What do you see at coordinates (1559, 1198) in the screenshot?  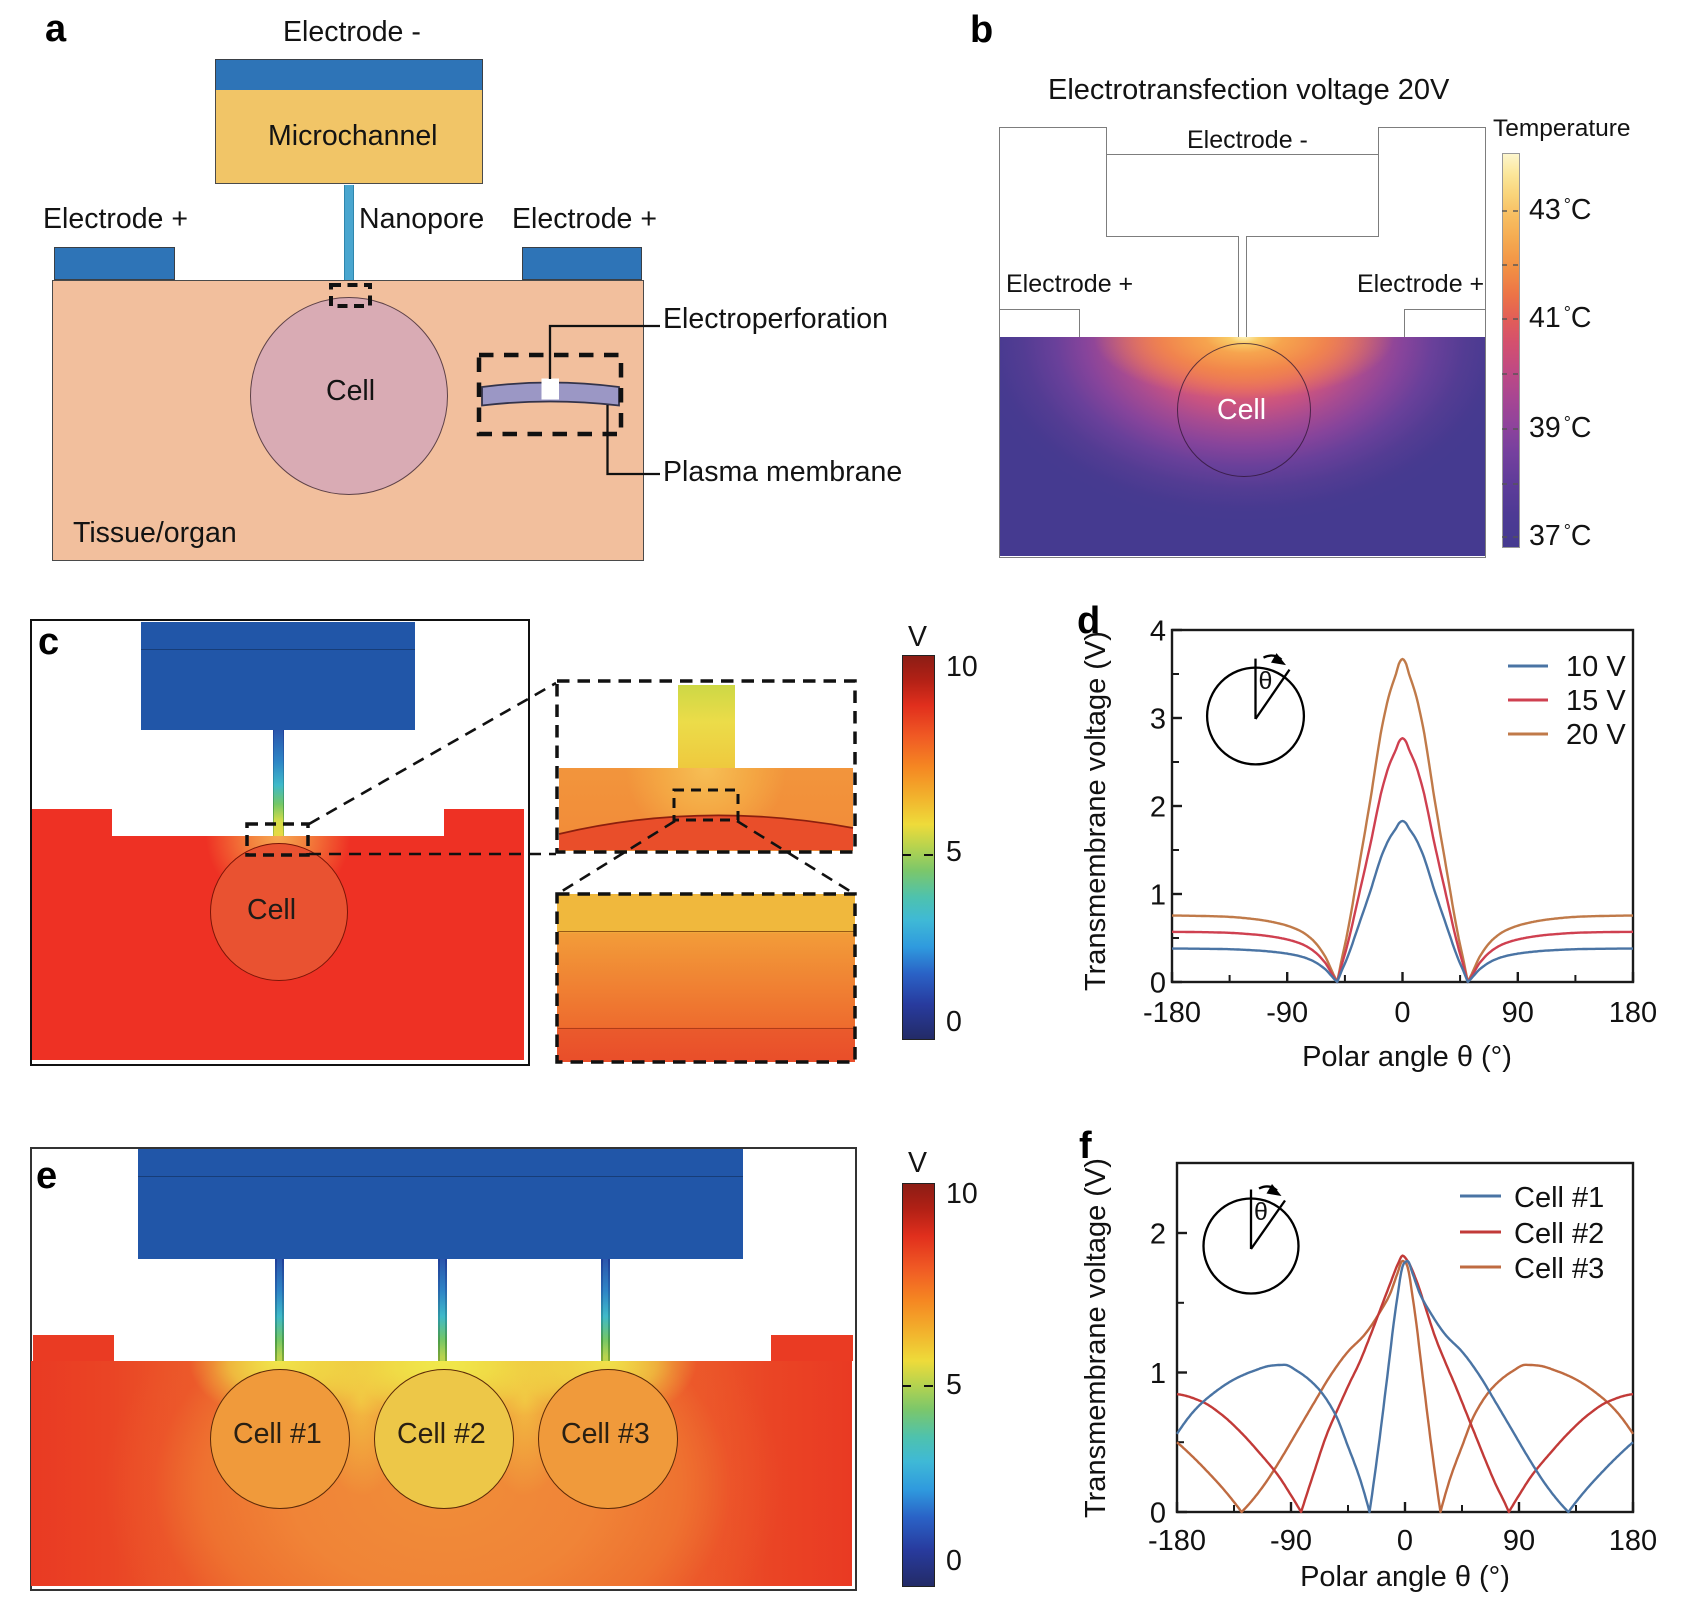 I see `svg-text: Cell #1` at bounding box center [1559, 1198].